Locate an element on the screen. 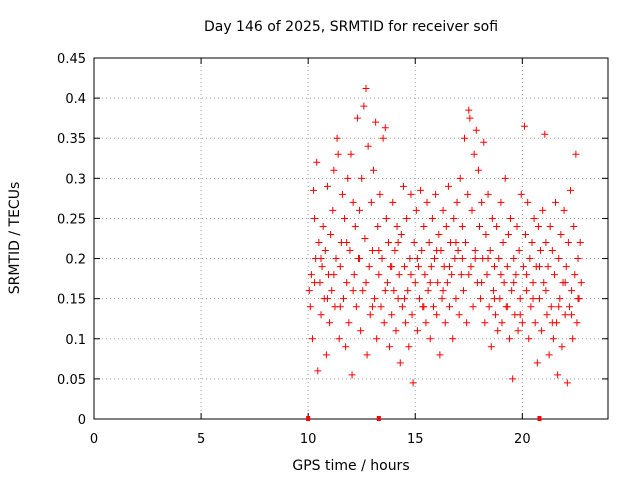  y-tick-label: 0.15 is located at coordinates (71, 300).